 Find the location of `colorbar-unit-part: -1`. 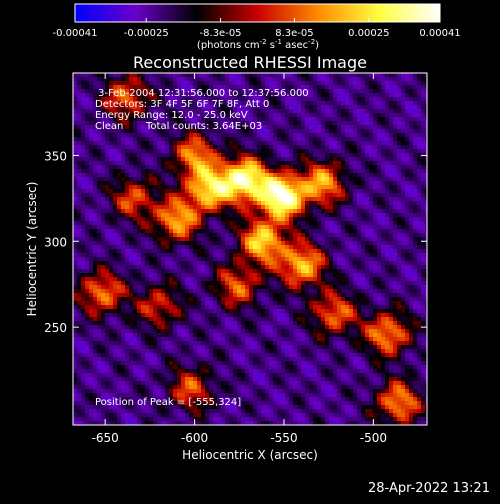

colorbar-unit-part: -1 is located at coordinates (278, 42).